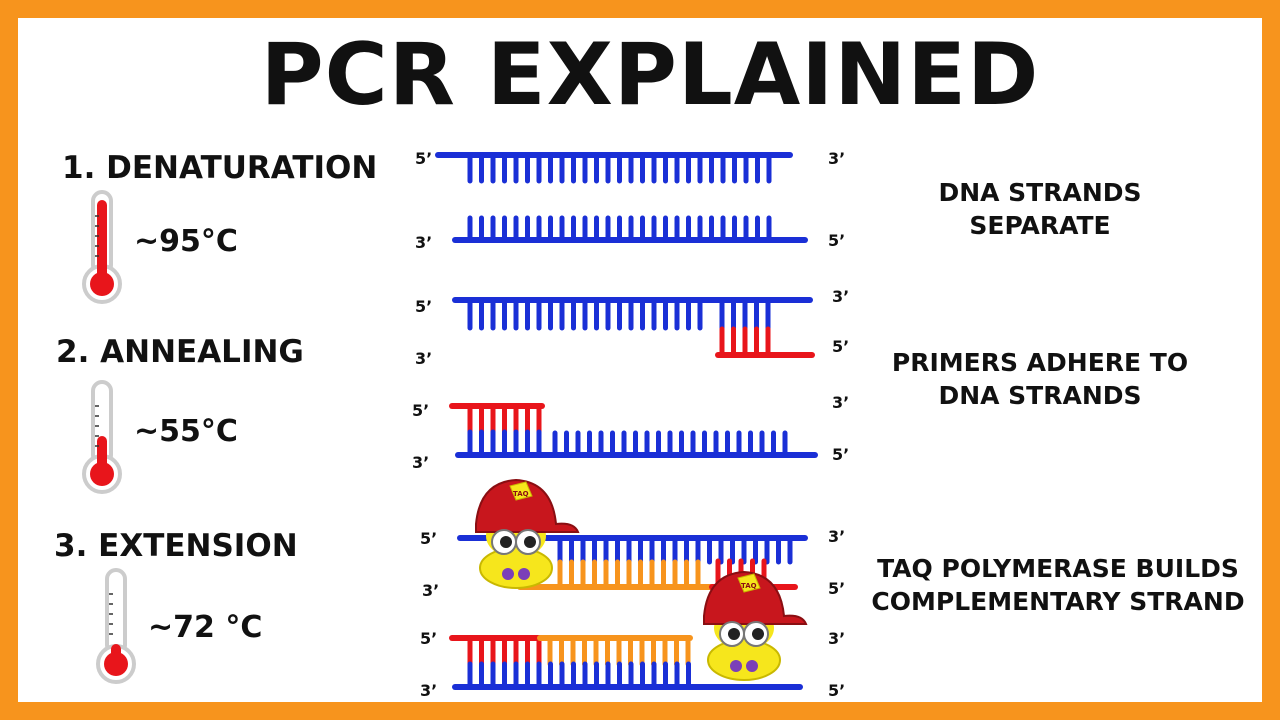 Image resolution: width=1280 pixels, height=720 pixels. What do you see at coordinates (102, 437) in the screenshot?
I see `thermometer-medium-icon` at bounding box center [102, 437].